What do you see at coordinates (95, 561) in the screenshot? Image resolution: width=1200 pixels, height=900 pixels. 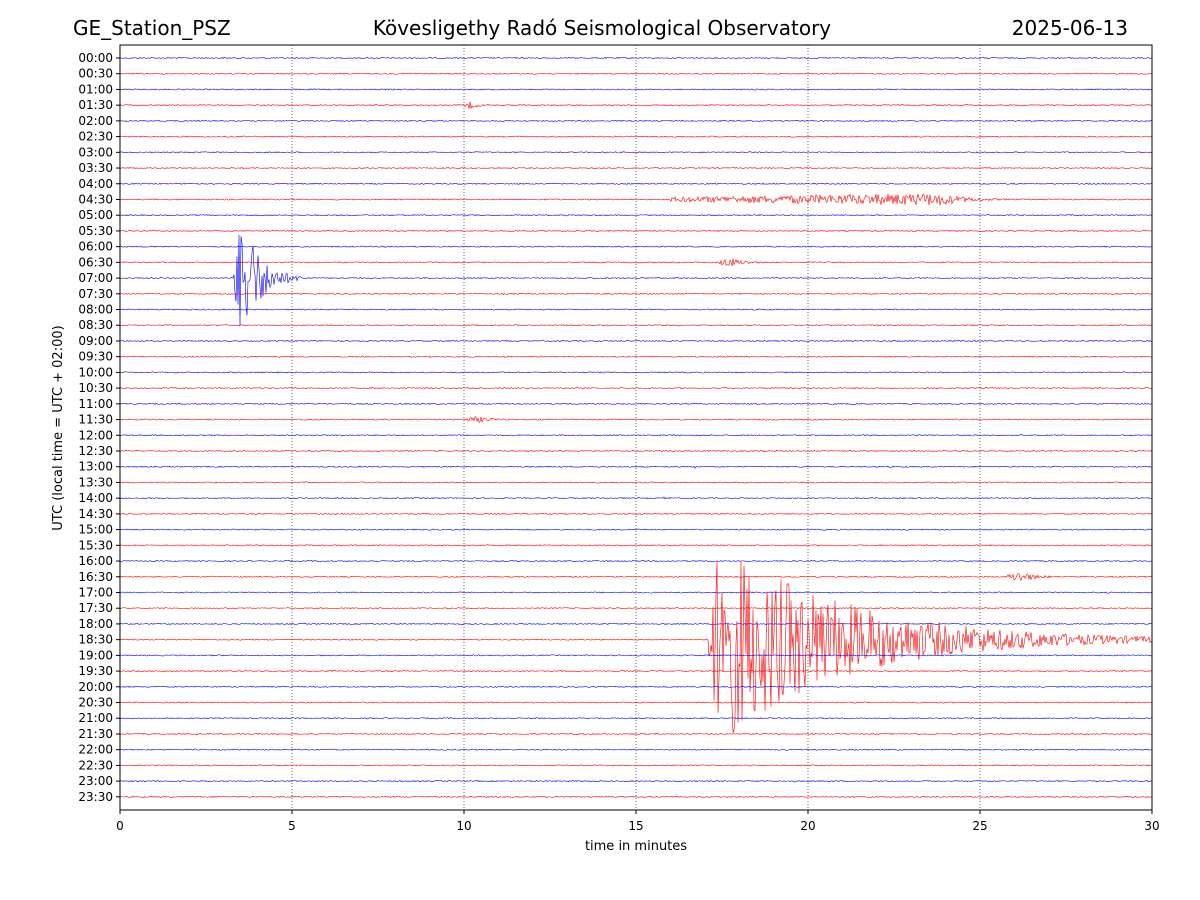 I see `y-tick-label: 16:00` at bounding box center [95, 561].